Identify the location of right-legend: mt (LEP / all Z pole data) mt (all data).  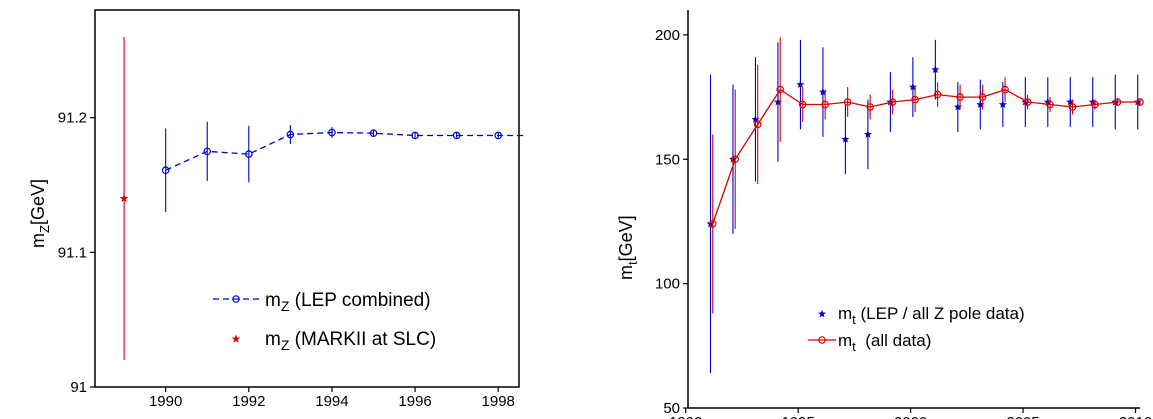
(916, 329).